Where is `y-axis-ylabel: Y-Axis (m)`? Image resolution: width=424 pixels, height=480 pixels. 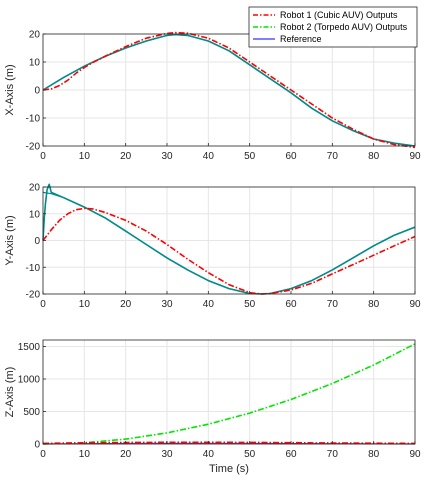
y-axis-ylabel: Y-Axis (m) is located at coordinates (10, 240).